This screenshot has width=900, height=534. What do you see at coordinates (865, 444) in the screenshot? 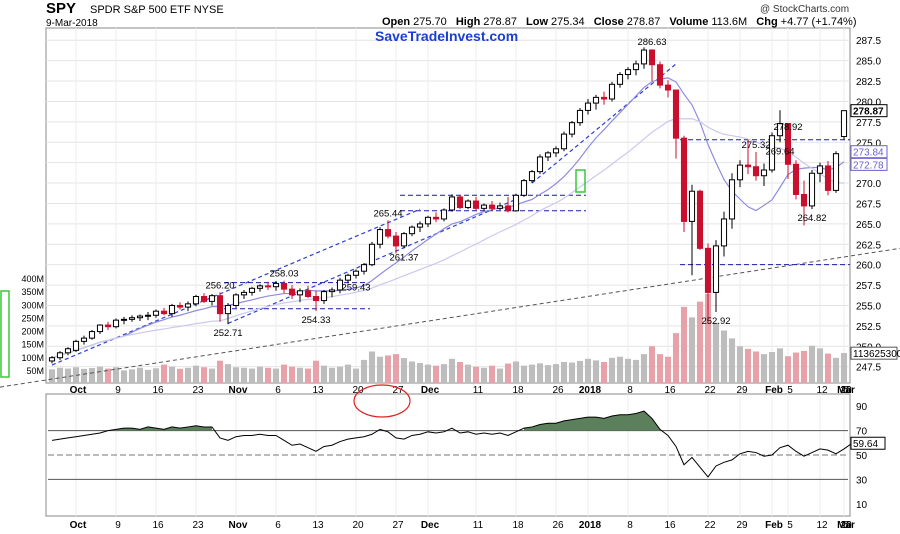
I see `rsi-value-label: 59.64` at bounding box center [865, 444].